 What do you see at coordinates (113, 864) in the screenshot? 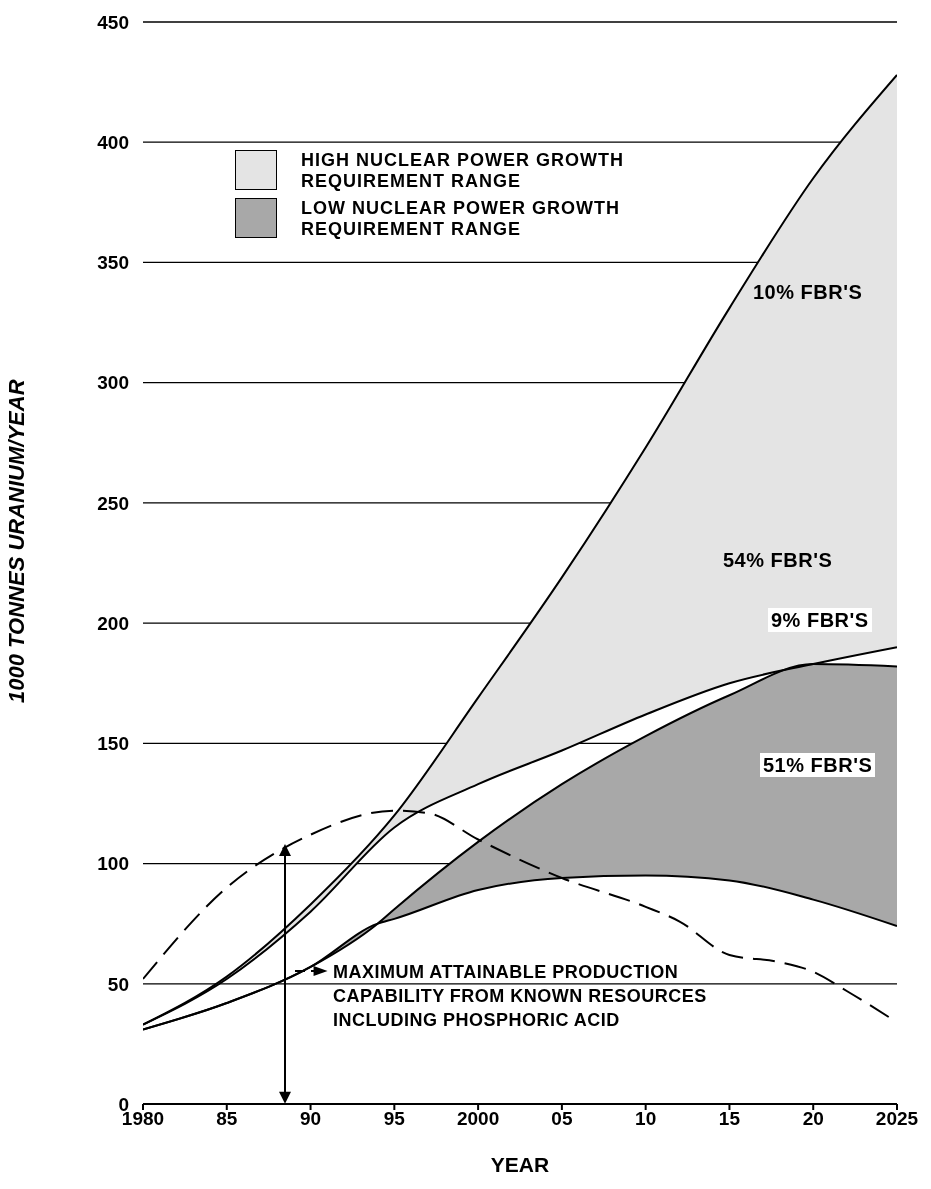
I see `y-tick-label: 100` at bounding box center [113, 864].